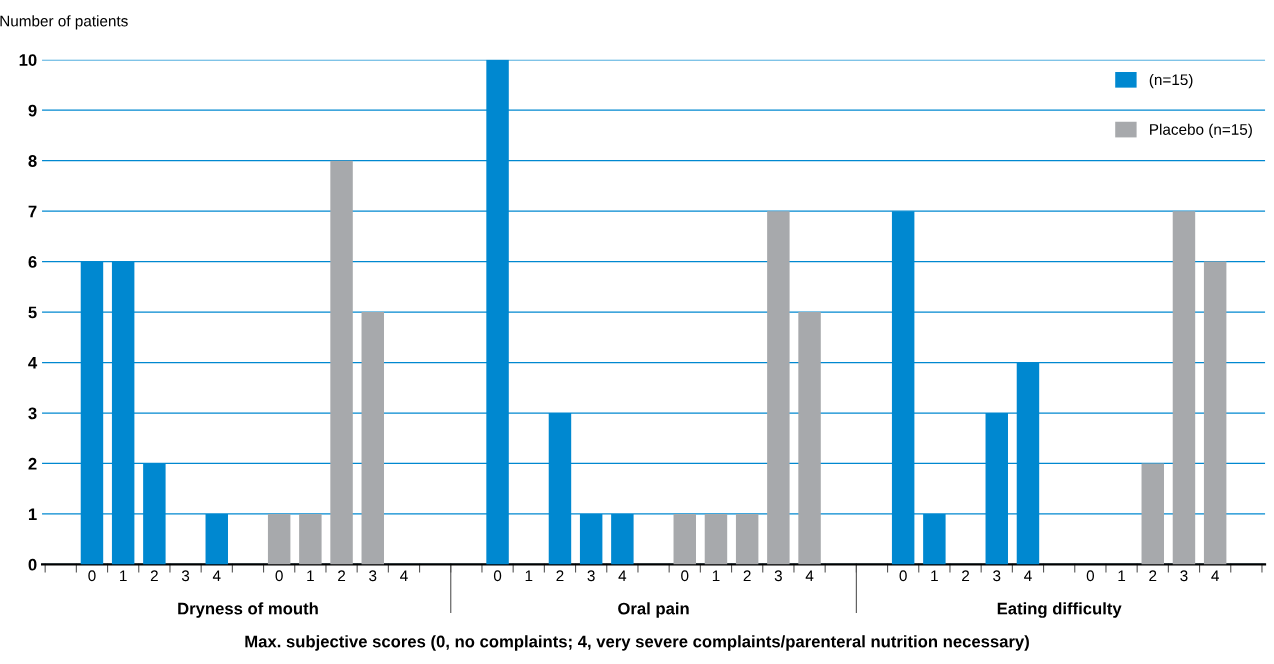 This screenshot has width=1274, height=664. Describe the element at coordinates (248, 610) in the screenshot. I see `text: Dryness of mouth` at that location.